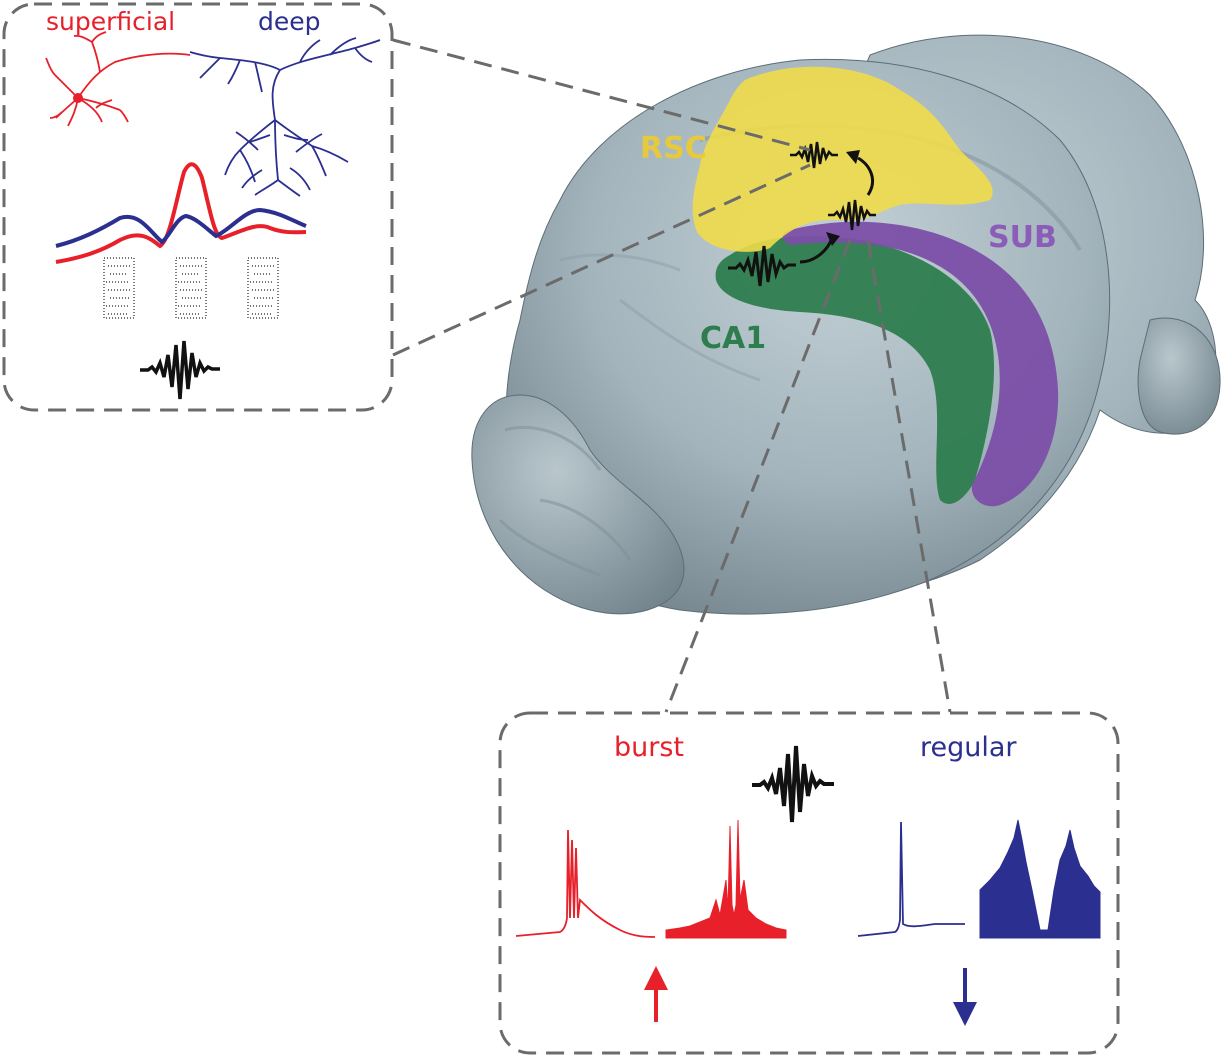  I want to click on superficial-rate-trace, so click(181, 213).